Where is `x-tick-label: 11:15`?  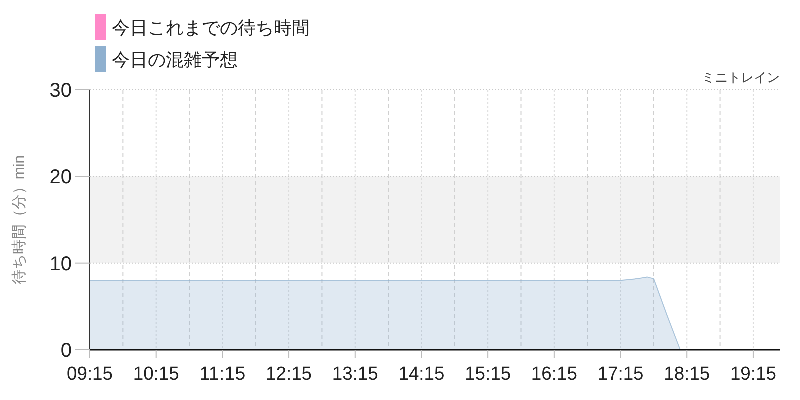
x-tick-label: 11:15 is located at coordinates (223, 374).